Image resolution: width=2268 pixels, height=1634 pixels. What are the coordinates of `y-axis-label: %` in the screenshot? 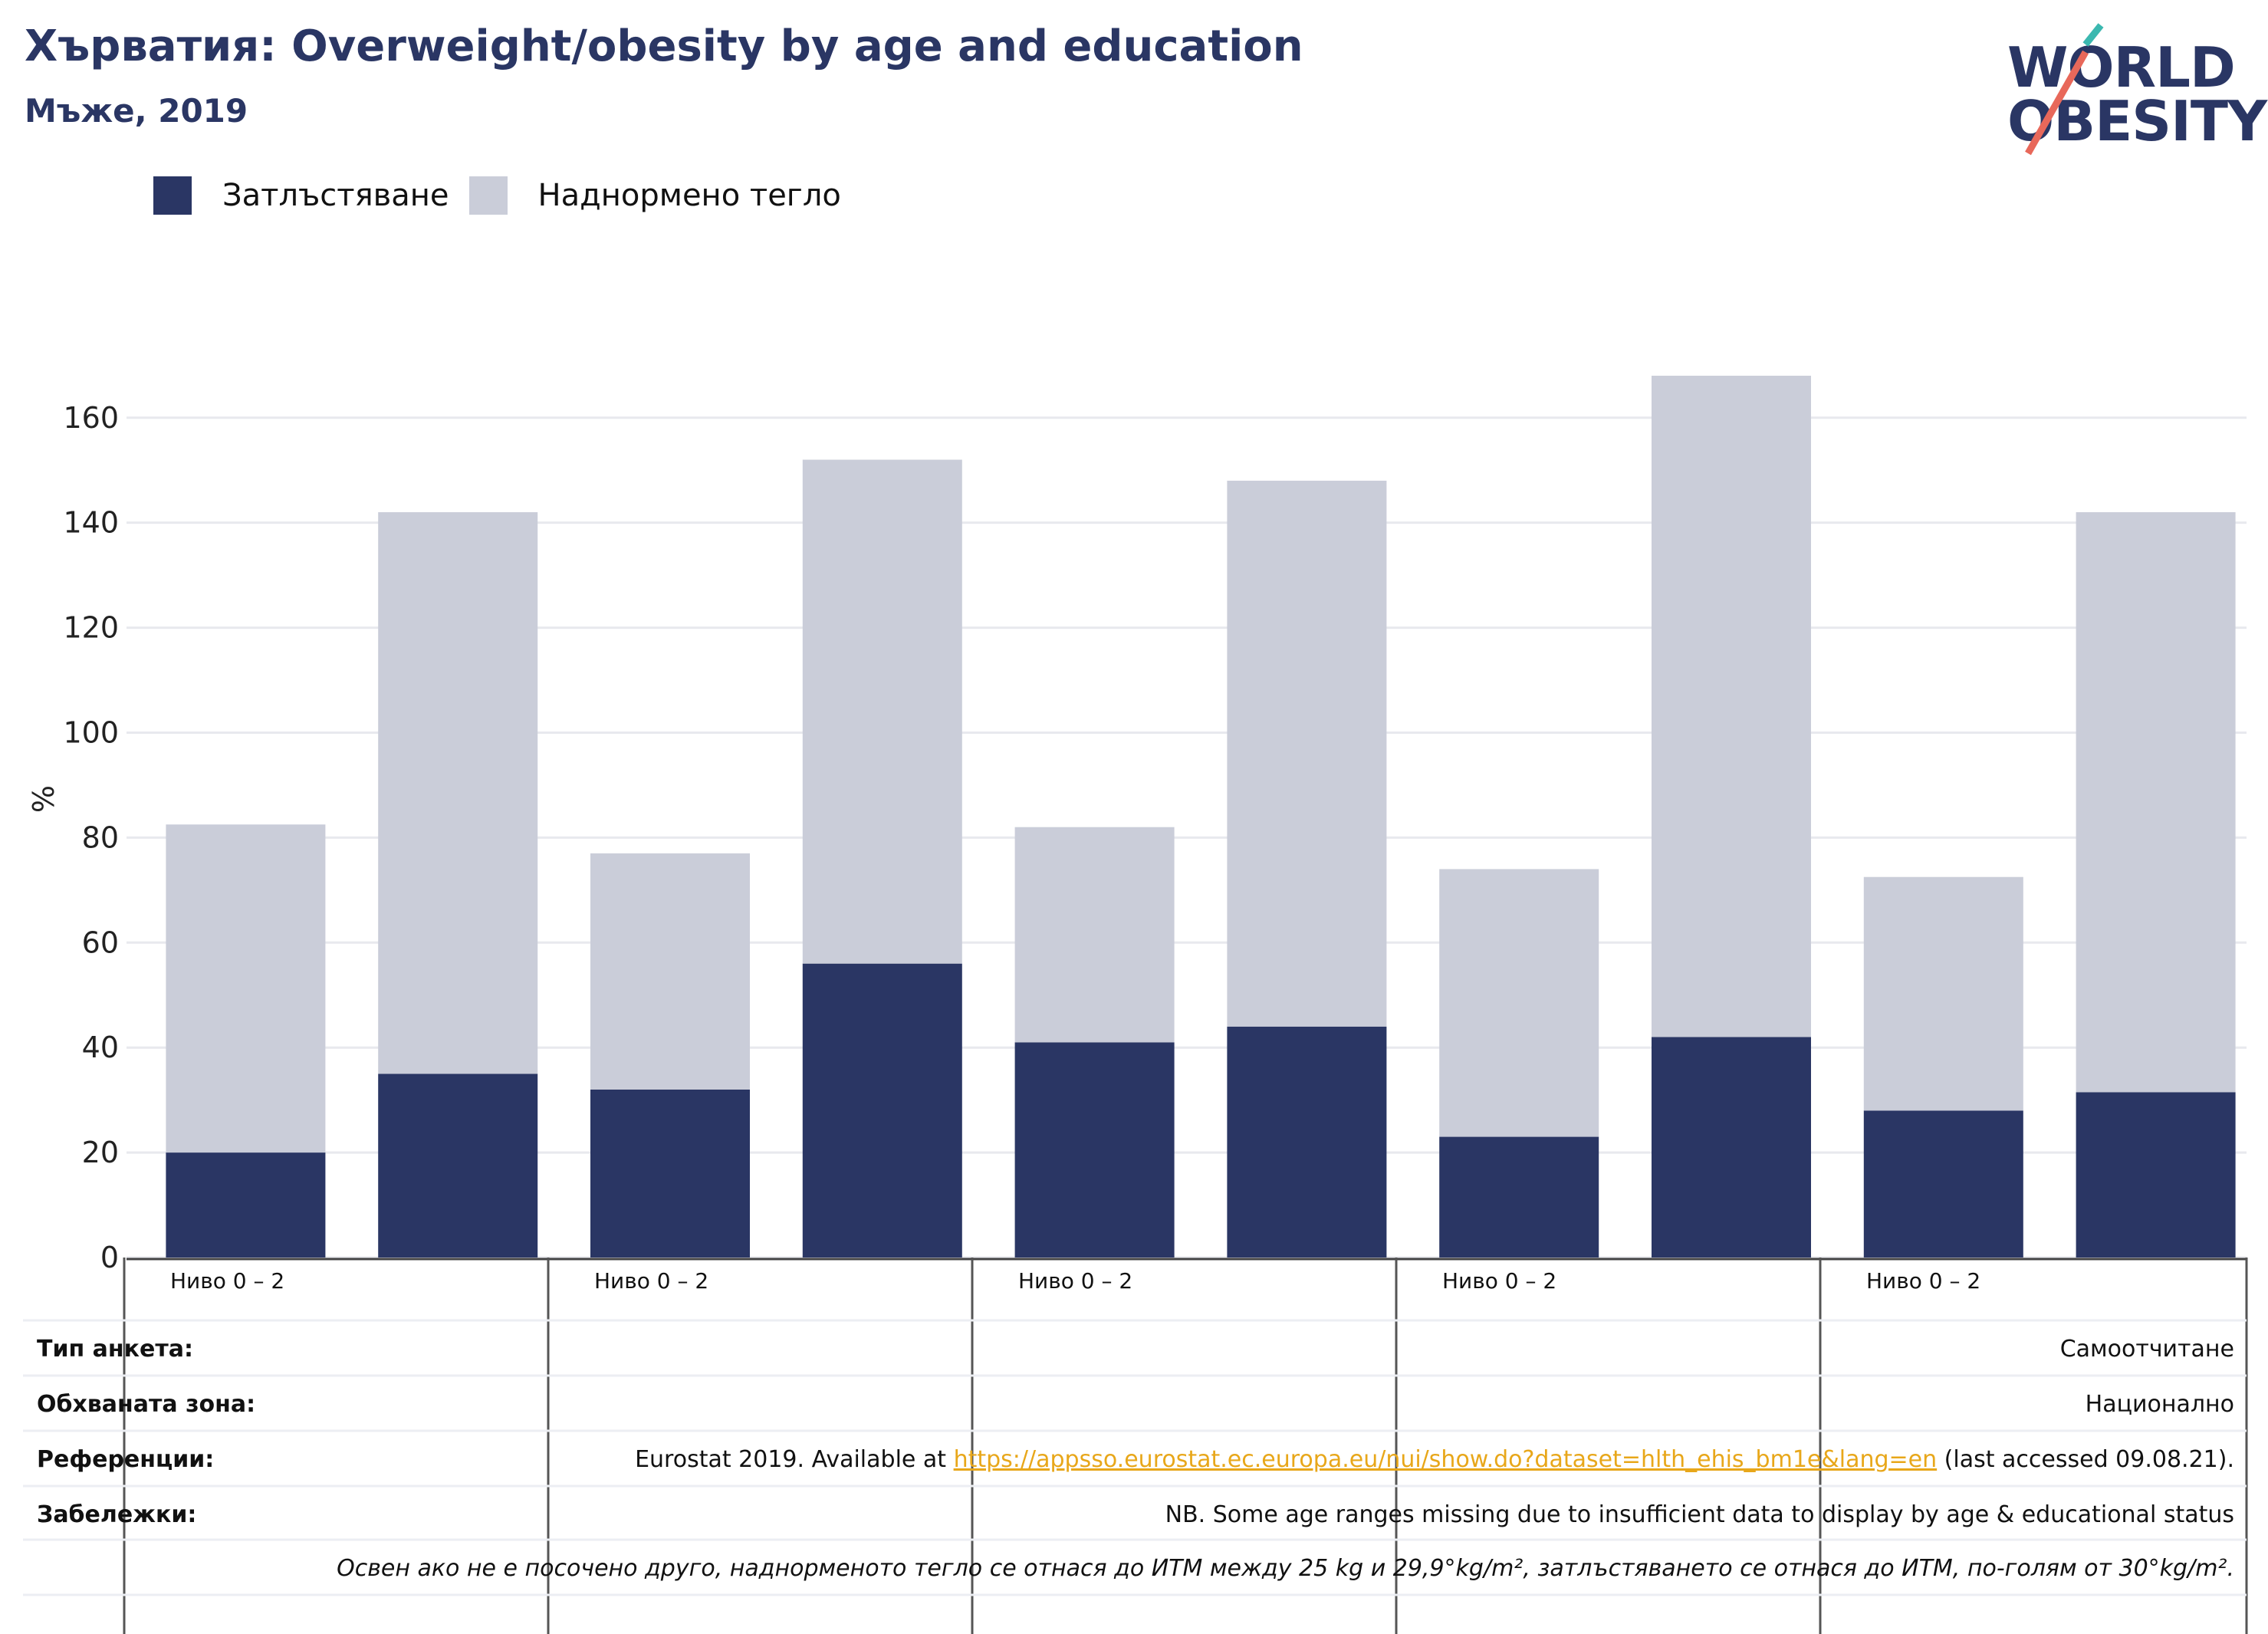 It's located at (44, 799).